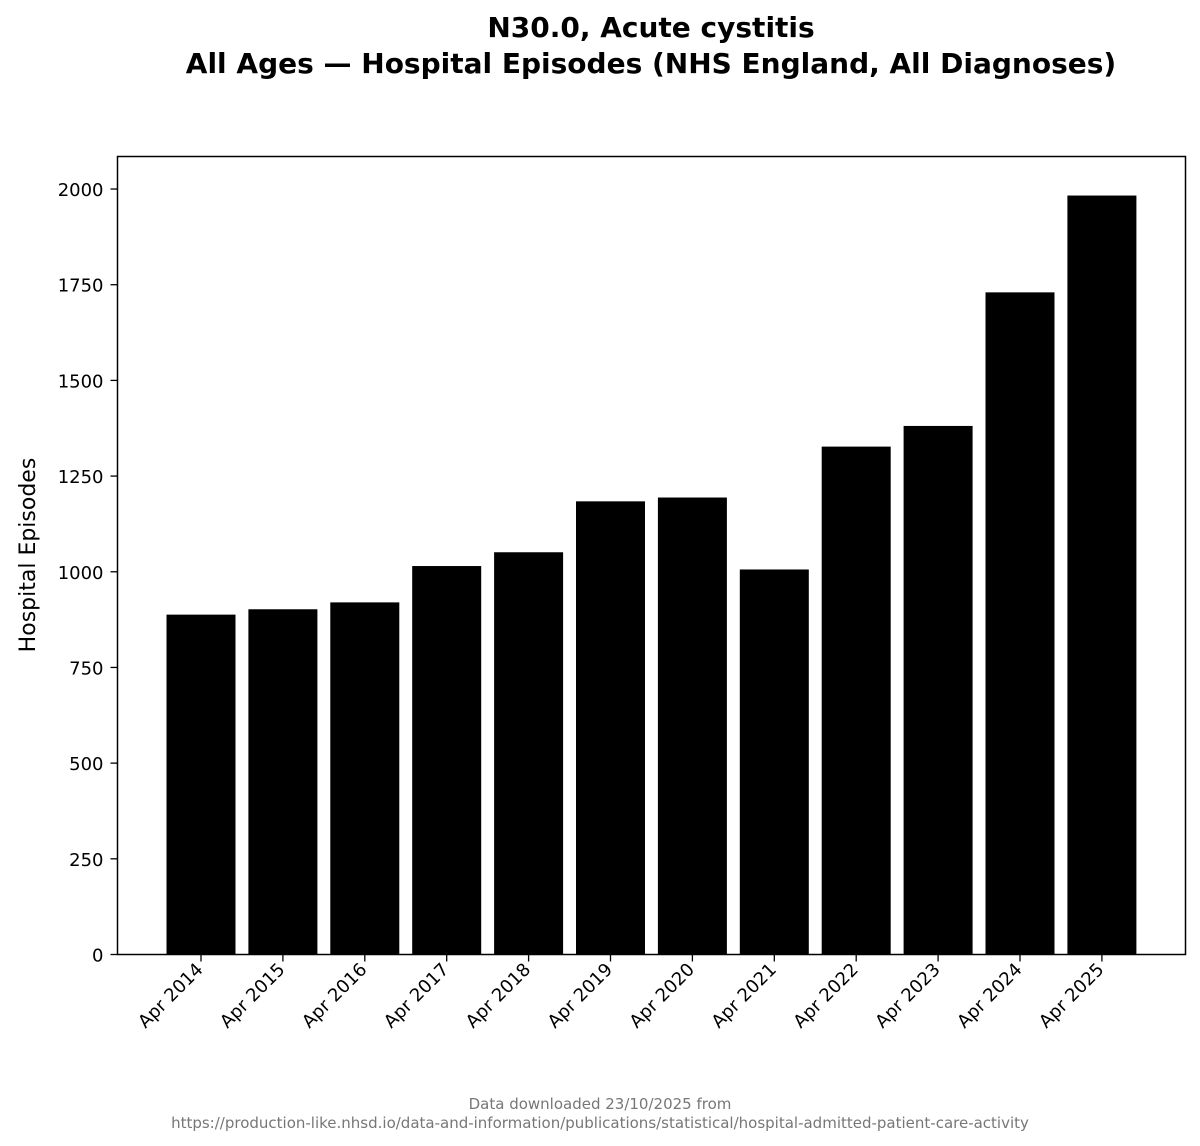  I want to click on x-tick-label: Apr 2016, so click(334, 995).